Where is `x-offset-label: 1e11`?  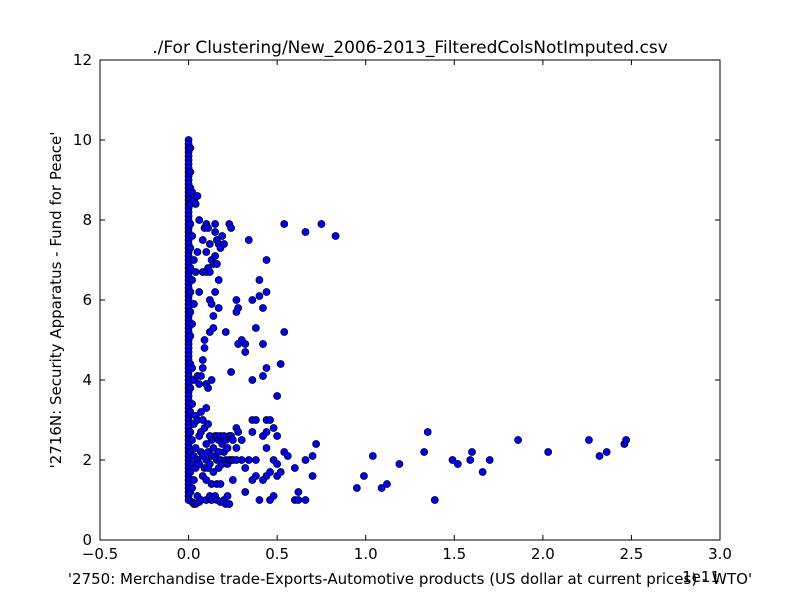 x-offset-label: 1e11 is located at coordinates (701, 577).